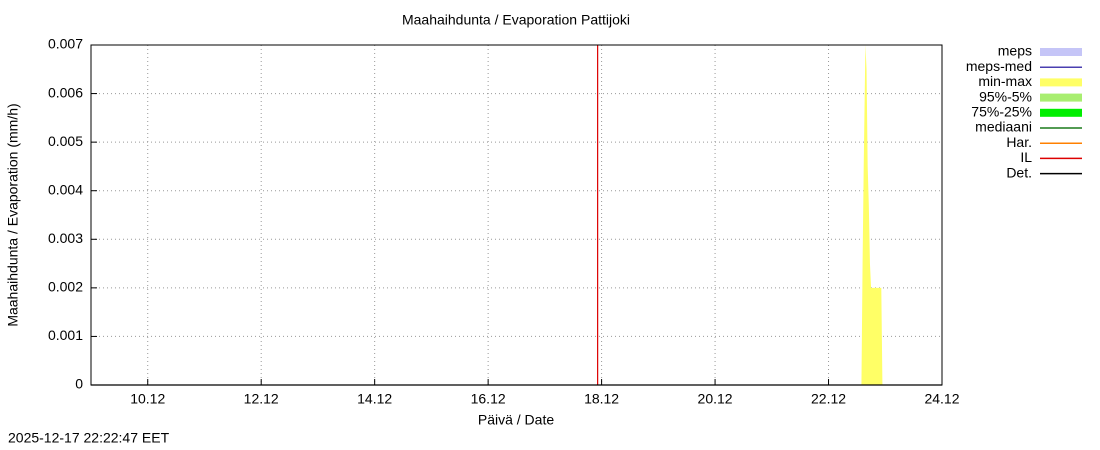 The width and height of the screenshot is (1100, 450). I want to click on y-tick-label: 0.002, so click(65, 287).